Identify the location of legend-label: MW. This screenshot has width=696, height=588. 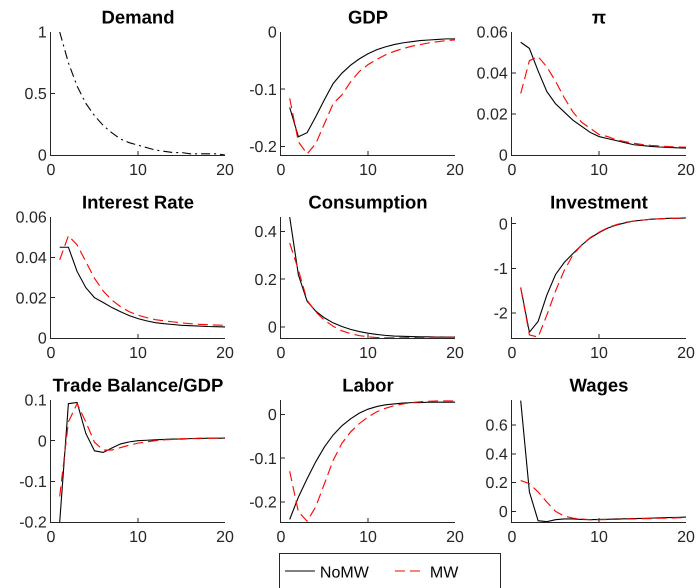
(445, 573).